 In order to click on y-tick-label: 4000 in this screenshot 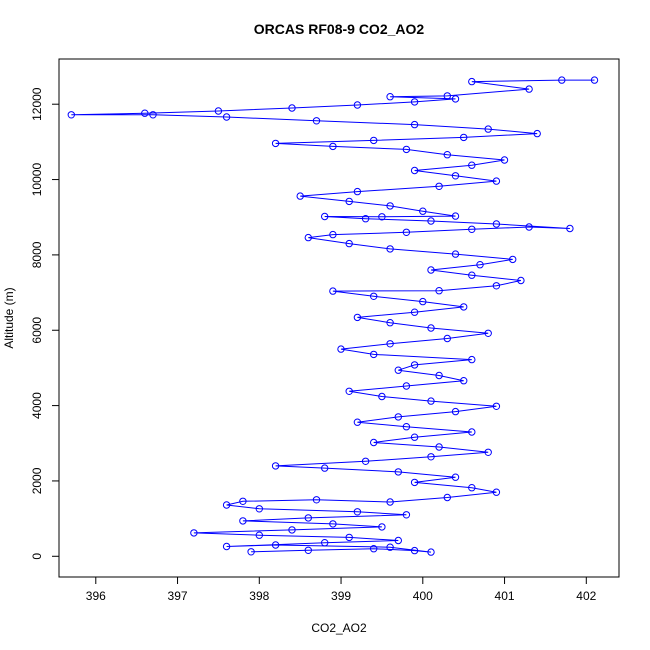, I will do `click(37, 405)`.